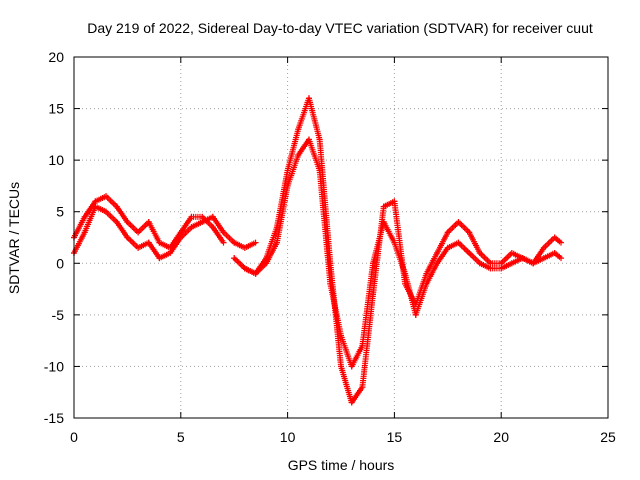 The image size is (640, 480). I want to click on y-tick-label: 15, so click(56, 109).